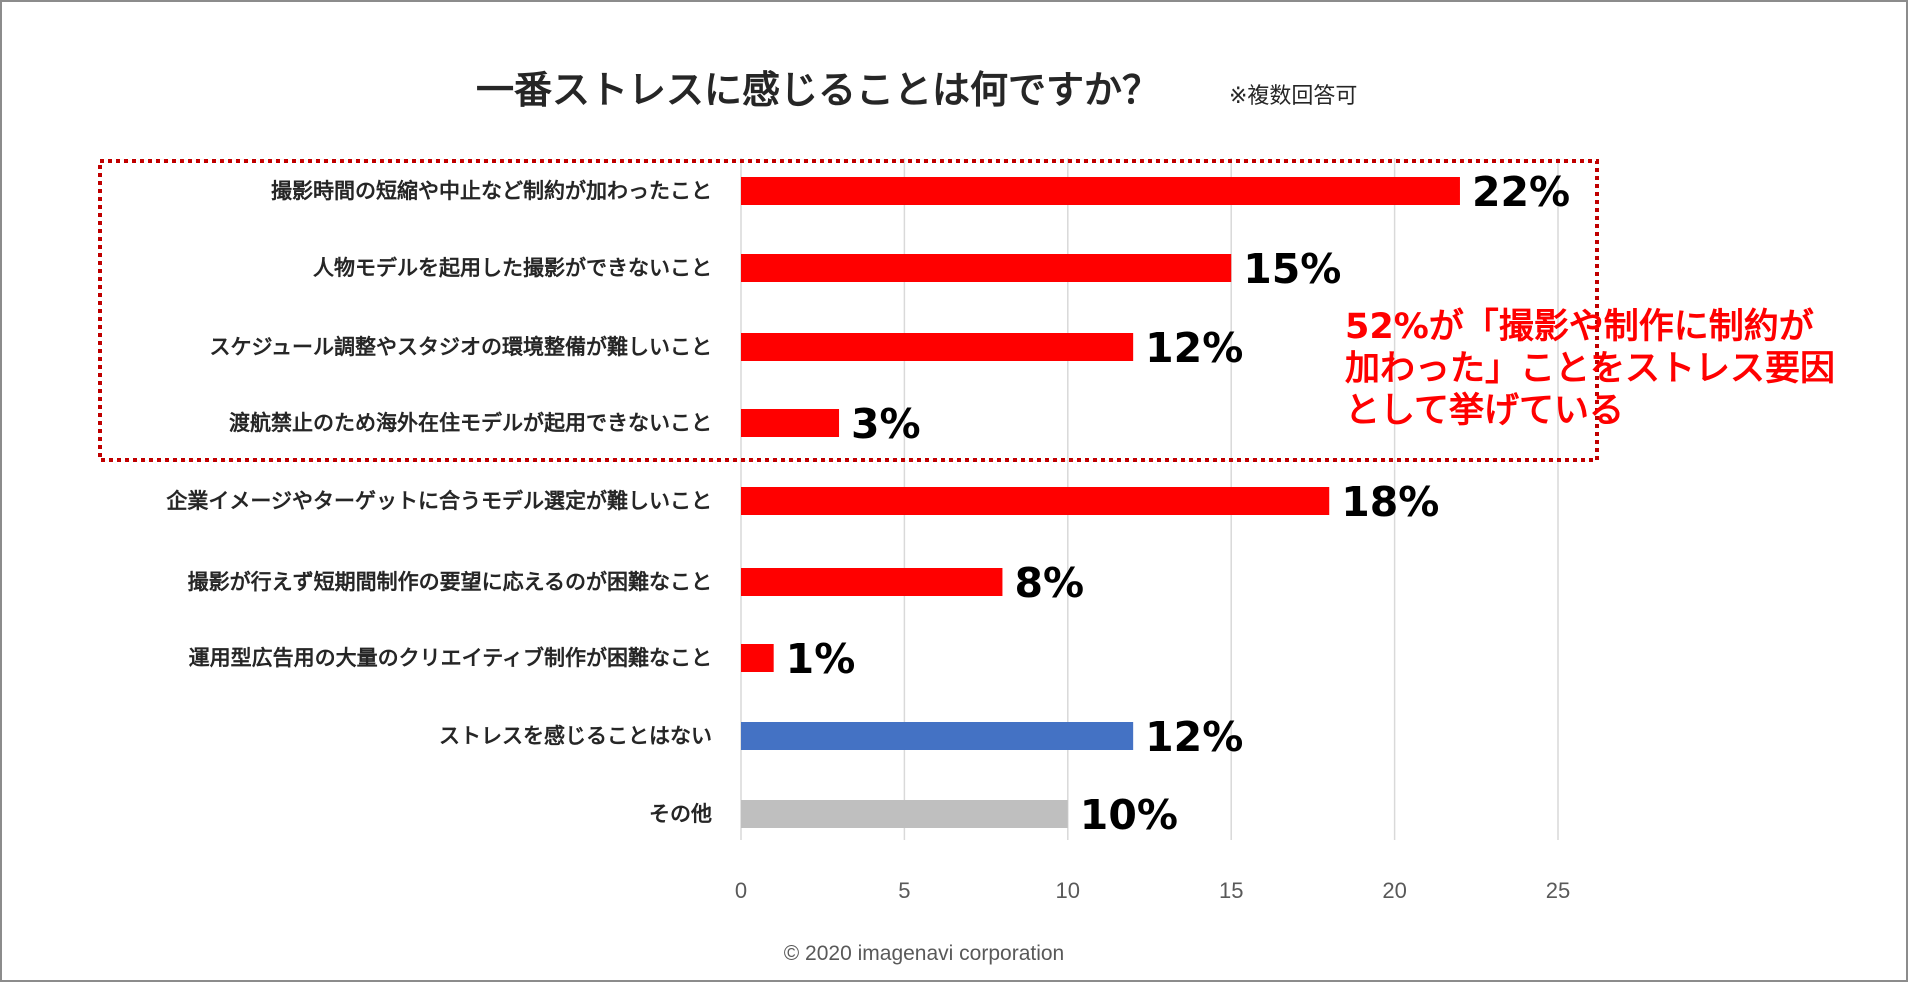 The image size is (1908, 982). What do you see at coordinates (680, 814) in the screenshot?
I see `category-label: その他` at bounding box center [680, 814].